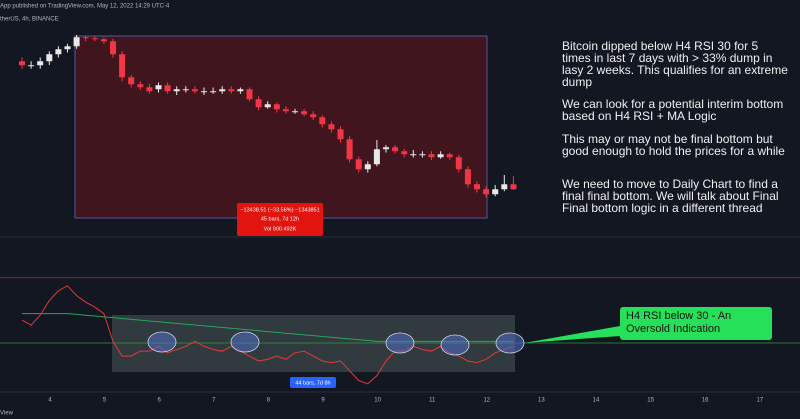 This screenshot has height=419, width=800. Describe the element at coordinates (541, 401) in the screenshot. I see `x-tick-label: 13` at that location.